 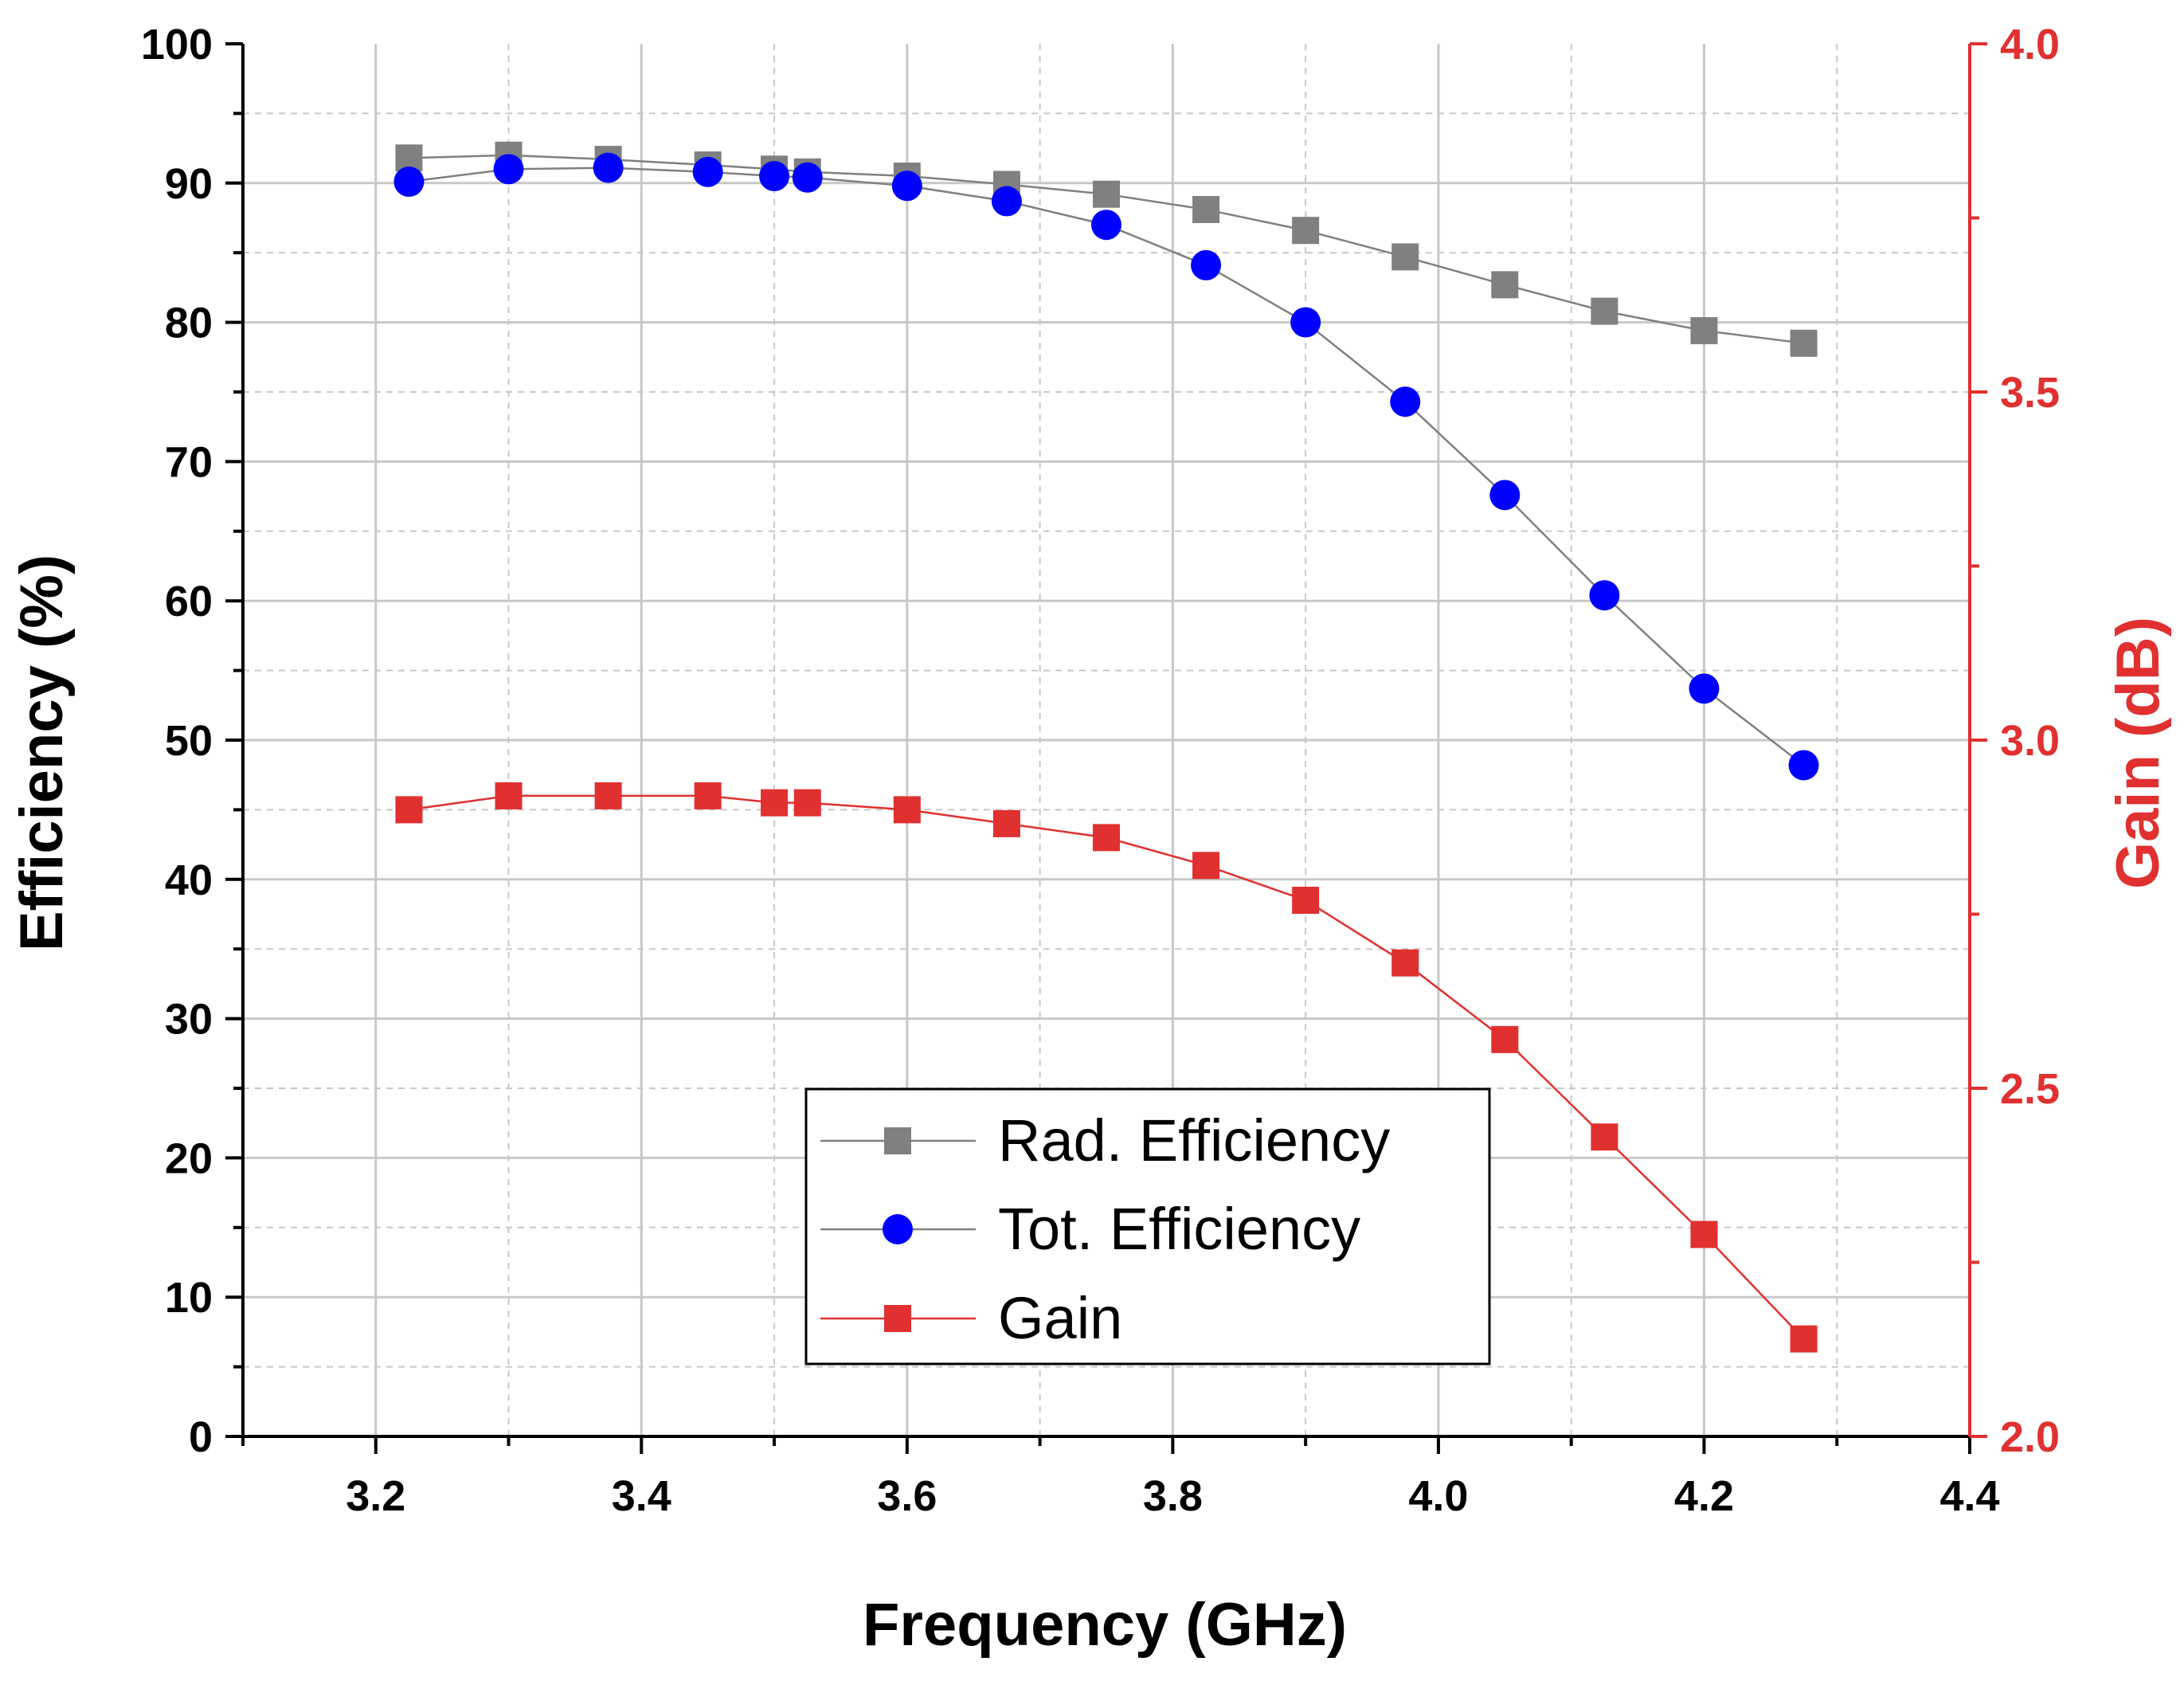 What do you see at coordinates (898, 1229) in the screenshot?
I see `legend-marker-tot-efficiency` at bounding box center [898, 1229].